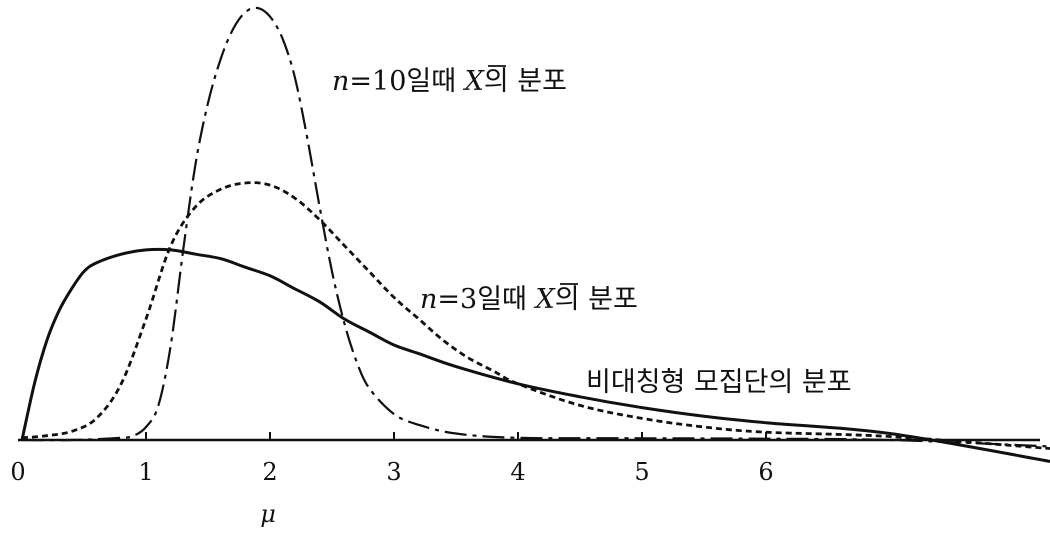  I want to click on x-tick-label: 2, so click(269, 472).